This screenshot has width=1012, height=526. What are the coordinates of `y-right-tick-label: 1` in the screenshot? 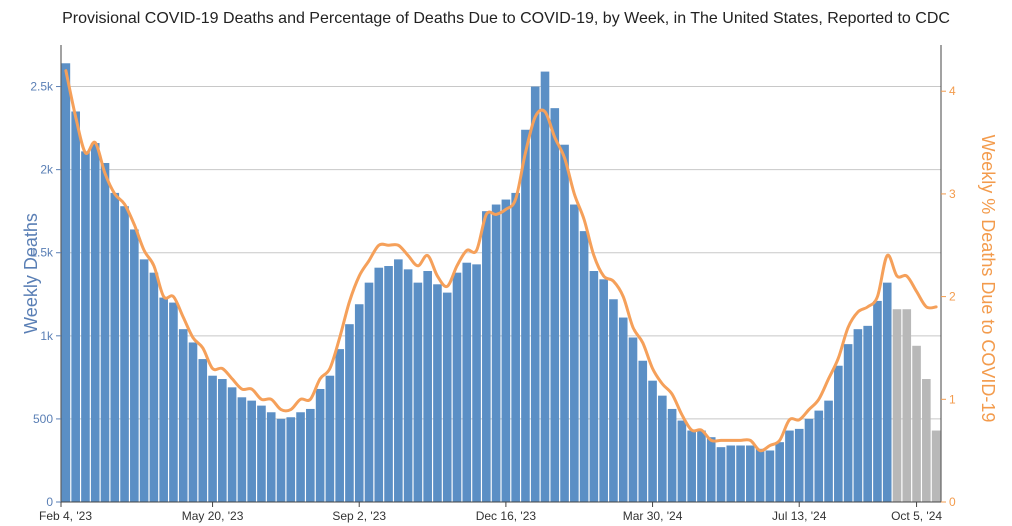 It's located at (952, 399).